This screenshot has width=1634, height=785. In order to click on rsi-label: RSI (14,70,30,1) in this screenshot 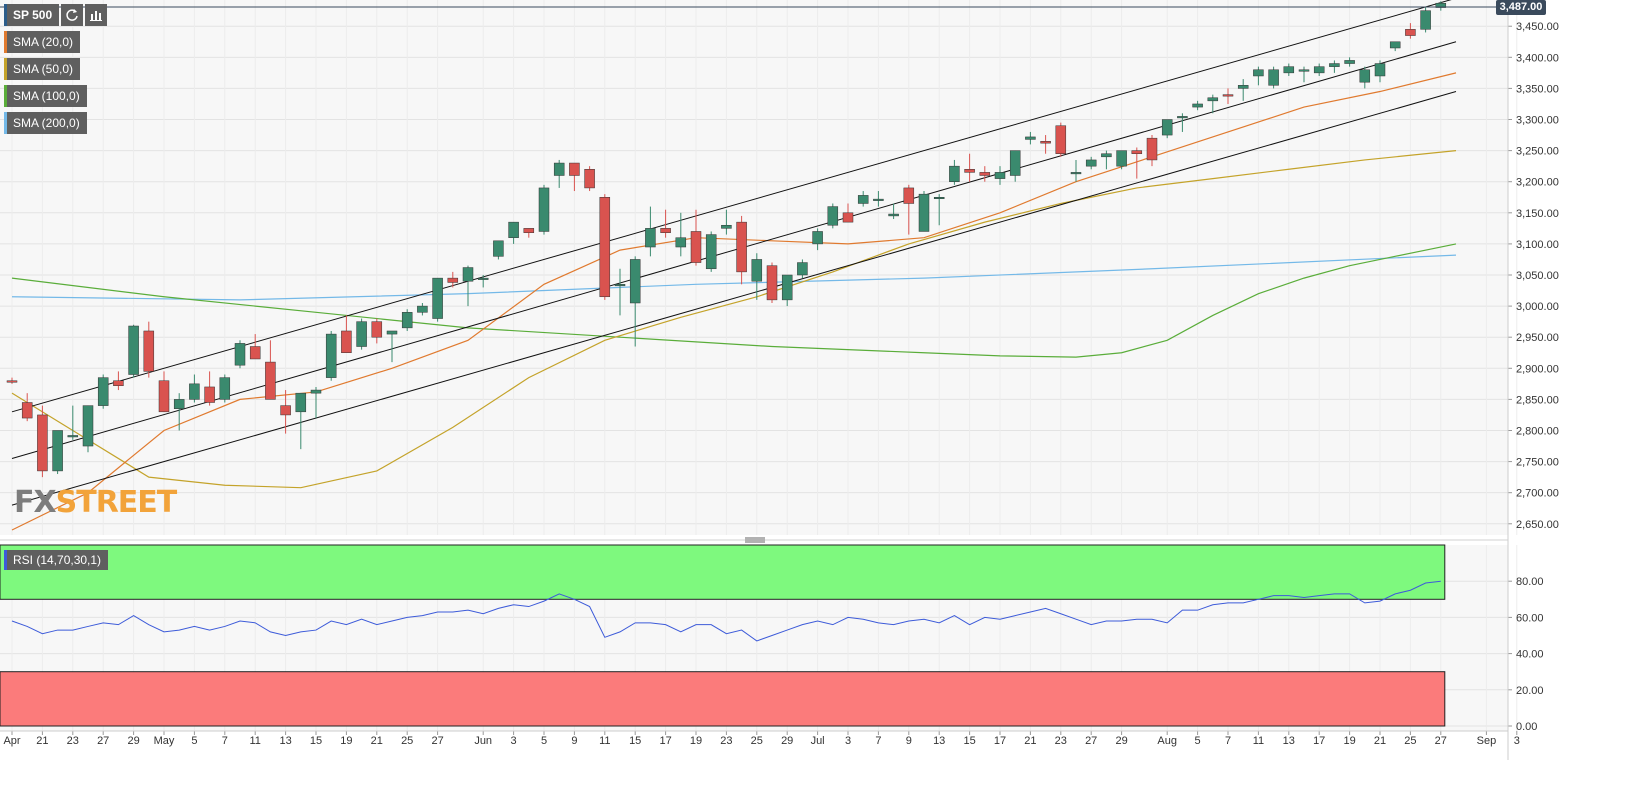, I will do `click(56, 560)`.